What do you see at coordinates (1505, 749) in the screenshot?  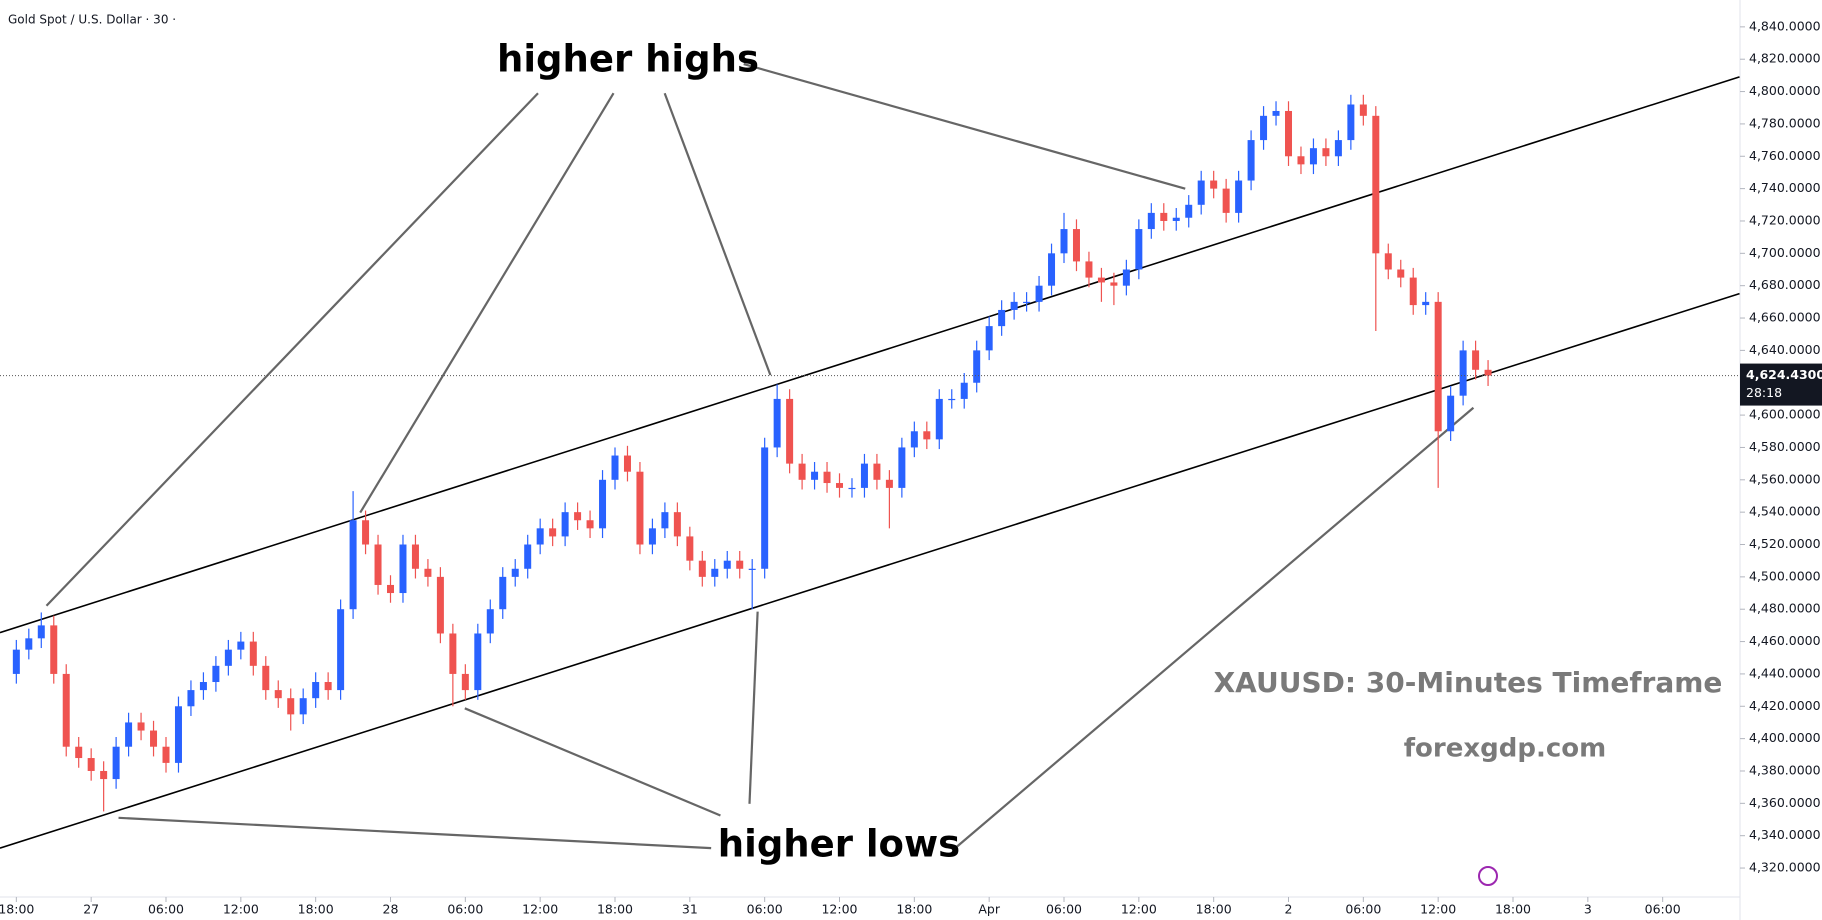 I see `watermark: forexgdp.com` at bounding box center [1505, 749].